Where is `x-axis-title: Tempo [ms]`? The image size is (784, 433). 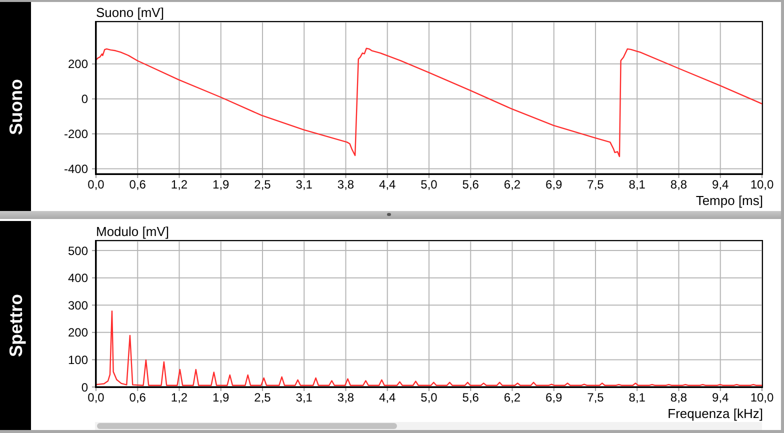 x-axis-title: Tempo [ms] is located at coordinates (729, 200).